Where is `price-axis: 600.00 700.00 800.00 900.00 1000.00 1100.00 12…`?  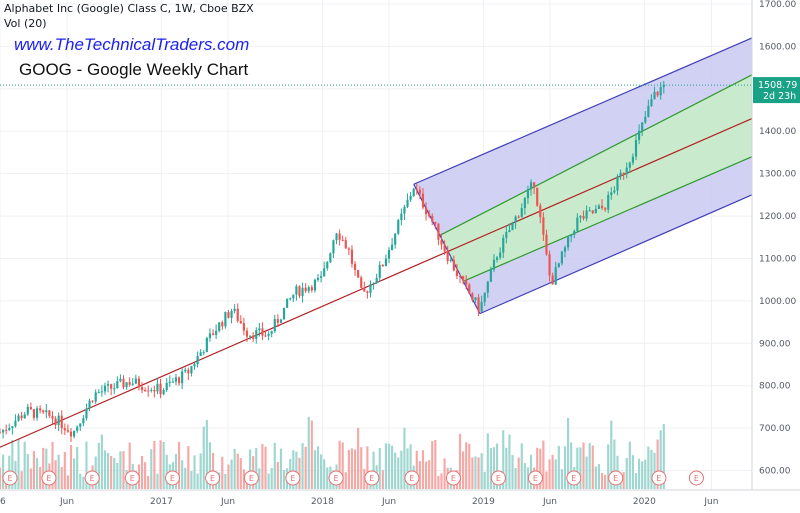 price-axis: 600.00 700.00 800.00 900.00 1000.00 1100.00 12… is located at coordinates (775, 256).